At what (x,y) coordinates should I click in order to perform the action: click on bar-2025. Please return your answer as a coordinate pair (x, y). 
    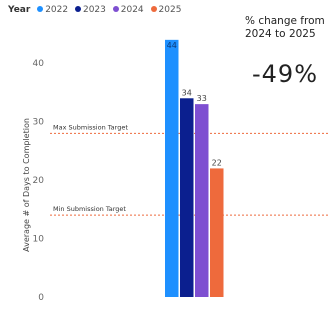
    Looking at the image, I should click on (217, 232).